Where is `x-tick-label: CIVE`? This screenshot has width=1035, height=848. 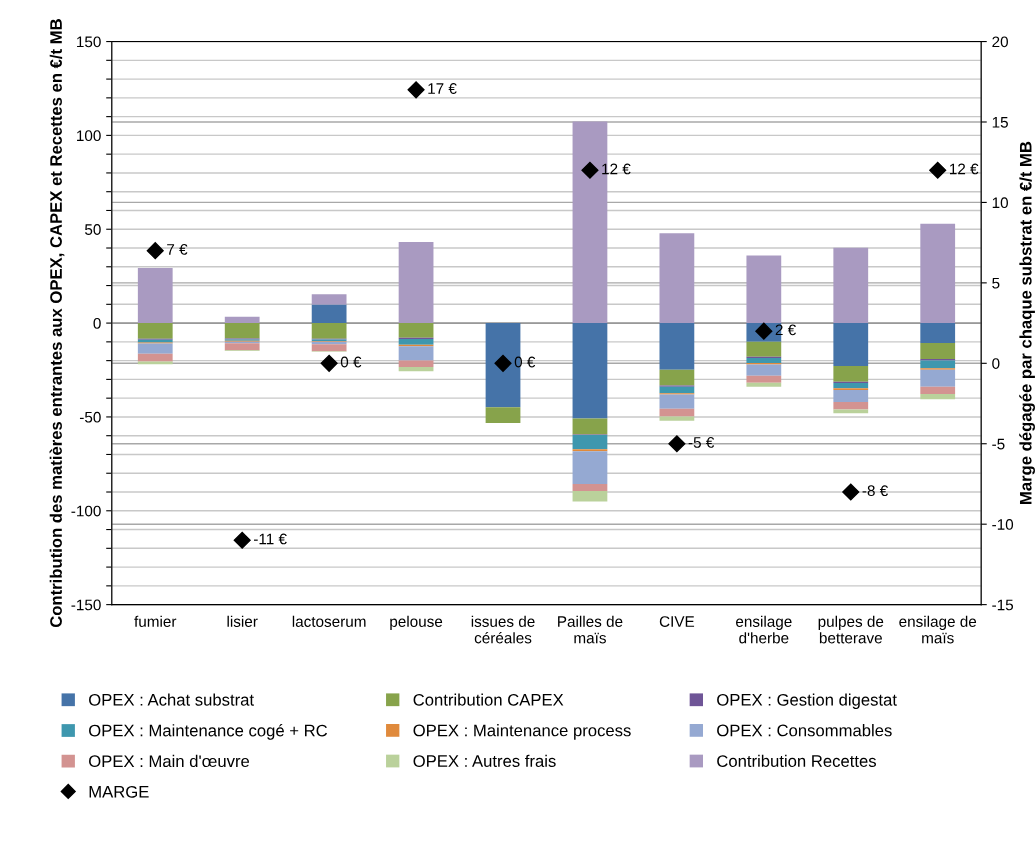
x-tick-label: CIVE is located at coordinates (677, 621).